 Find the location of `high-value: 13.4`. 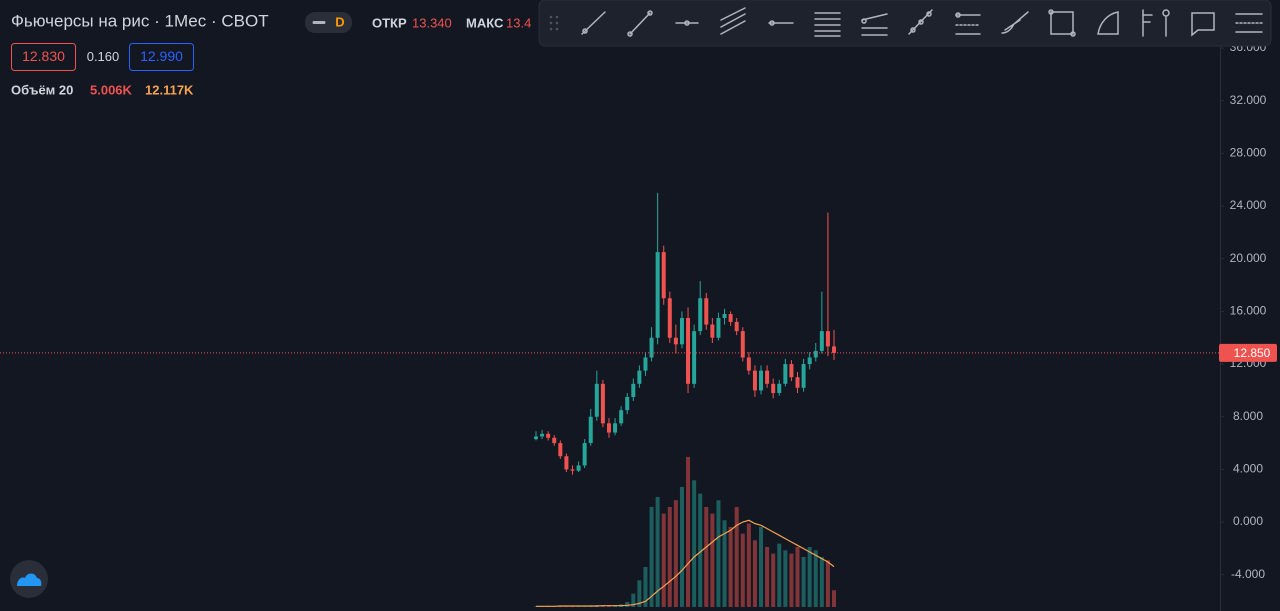

high-value: 13.4 is located at coordinates (518, 22).